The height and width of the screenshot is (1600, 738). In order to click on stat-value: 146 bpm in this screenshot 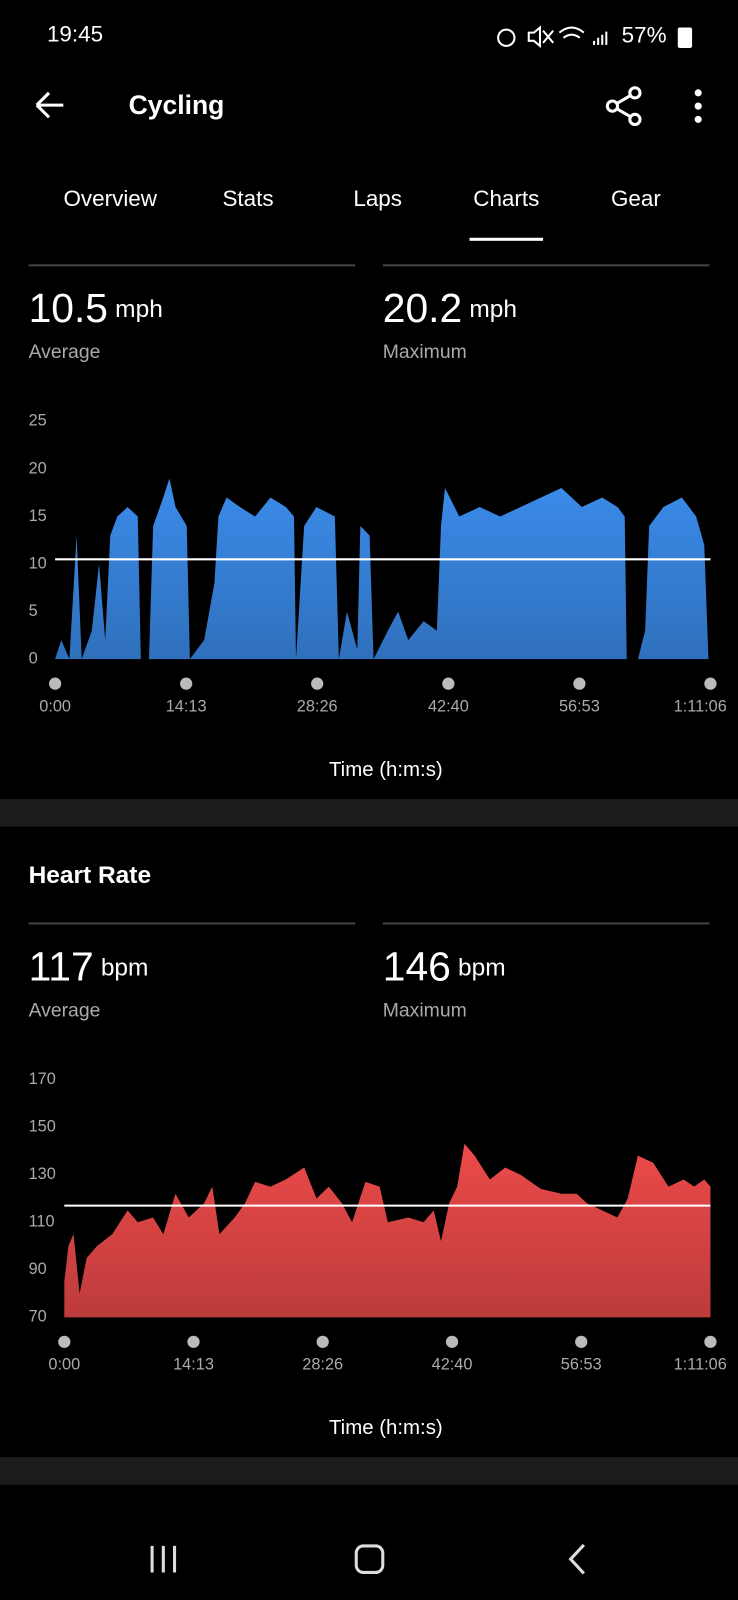, I will do `click(444, 966)`.